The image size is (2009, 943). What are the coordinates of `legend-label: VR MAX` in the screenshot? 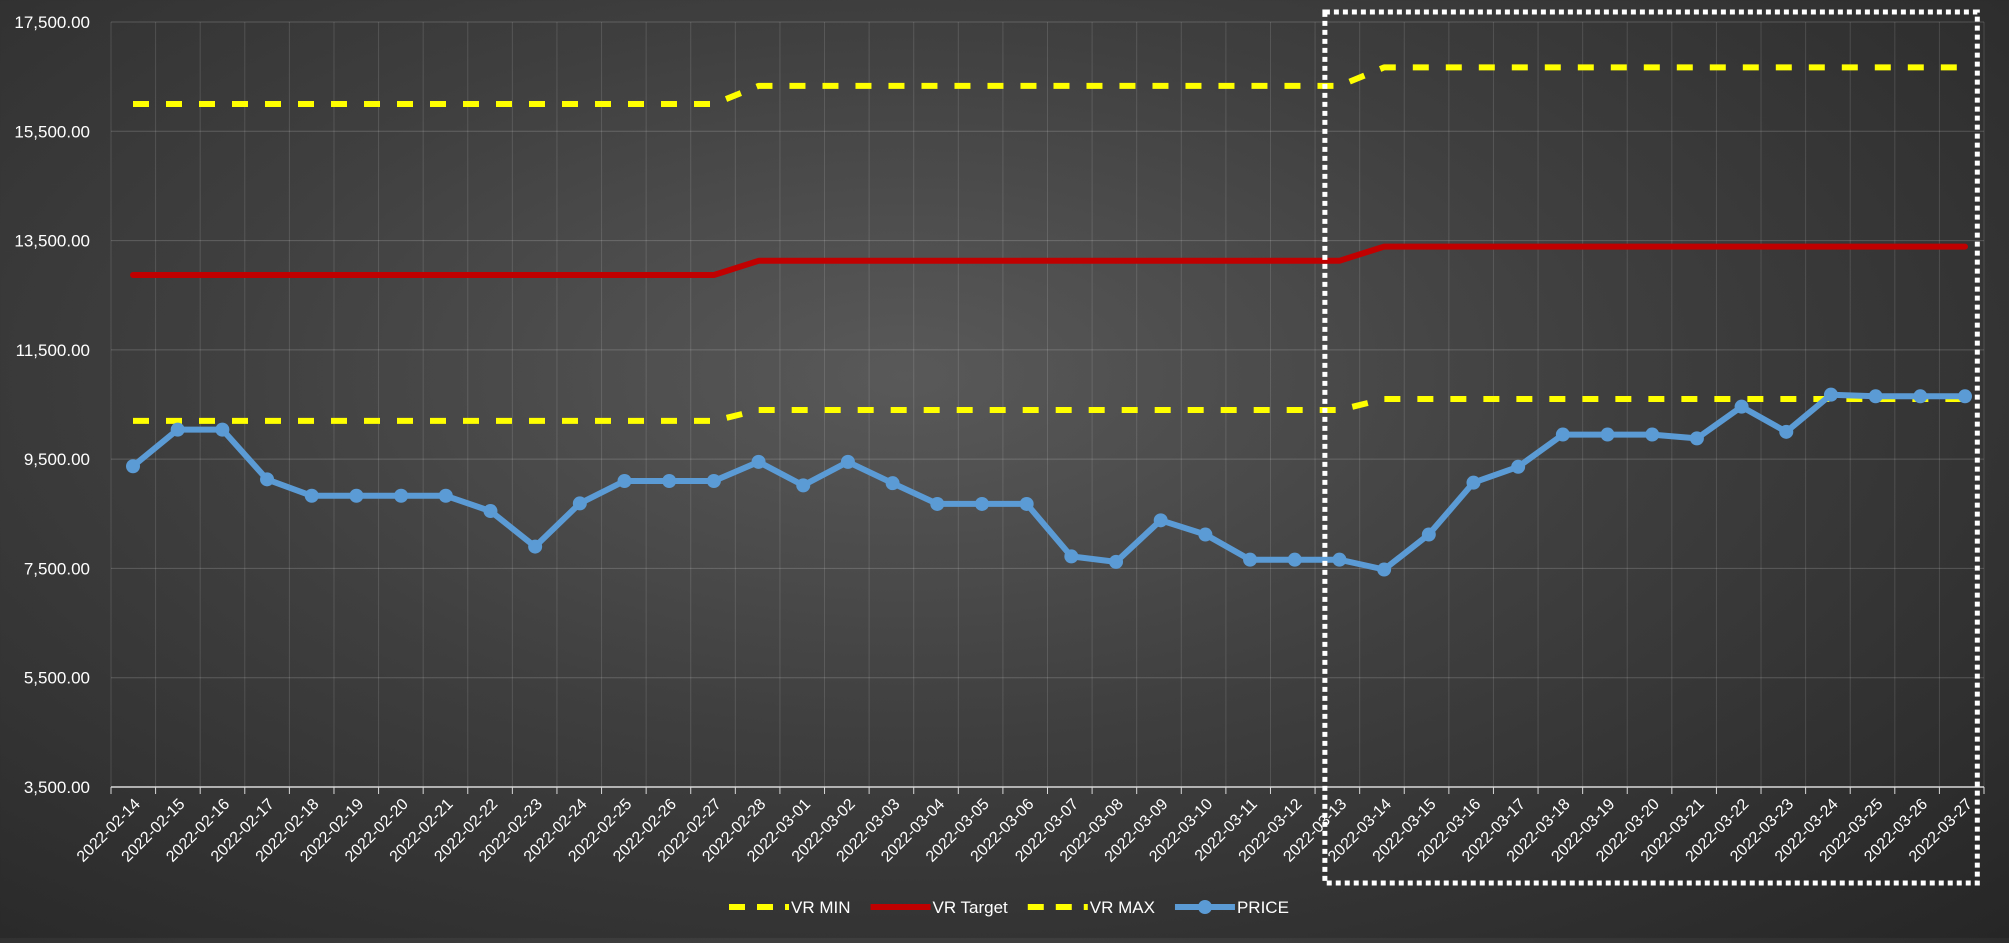 It's located at (1122, 907).